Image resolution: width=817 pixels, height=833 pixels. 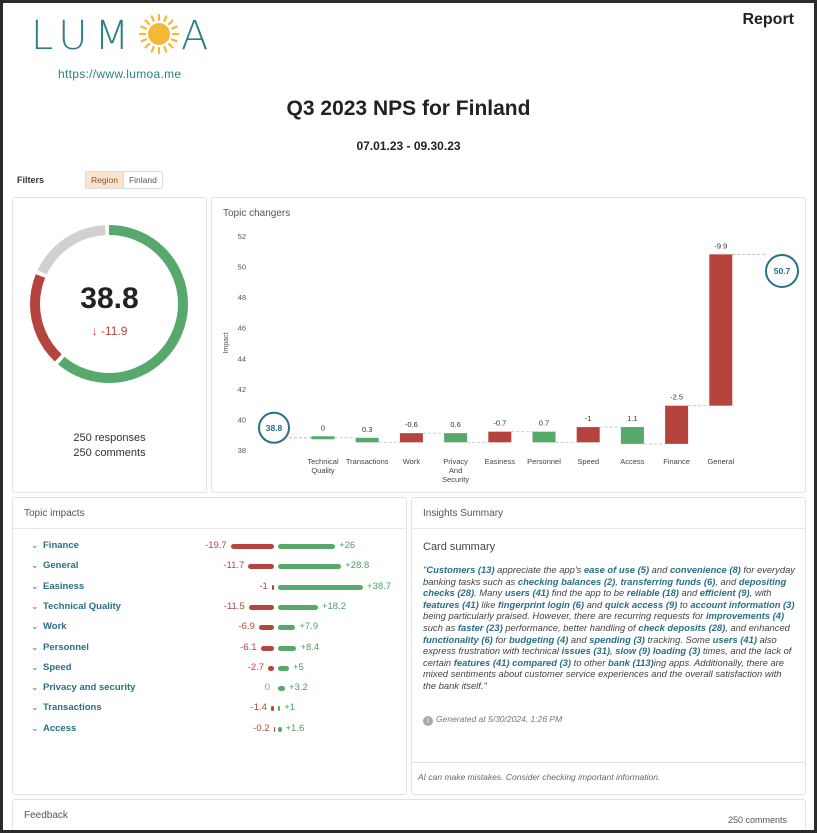 I want to click on summary-text: times, and the lack of certain, so click(x=607, y=656).